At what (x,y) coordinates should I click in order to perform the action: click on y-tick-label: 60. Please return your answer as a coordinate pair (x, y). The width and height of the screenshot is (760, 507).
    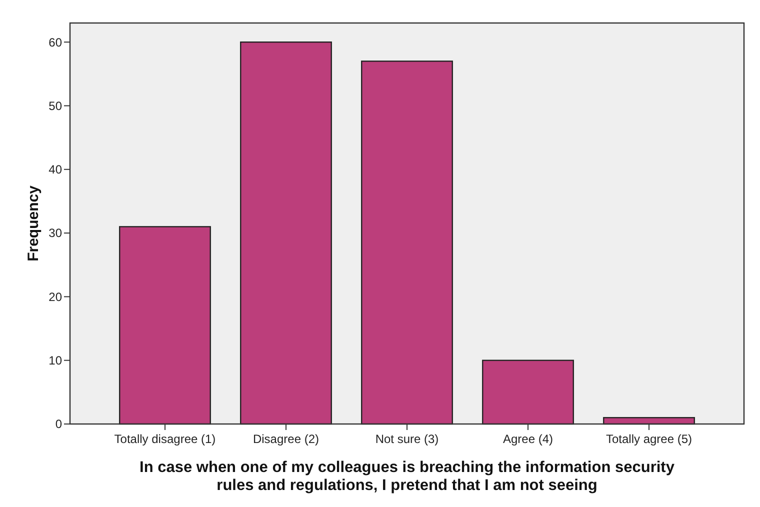
    Looking at the image, I should click on (55, 42).